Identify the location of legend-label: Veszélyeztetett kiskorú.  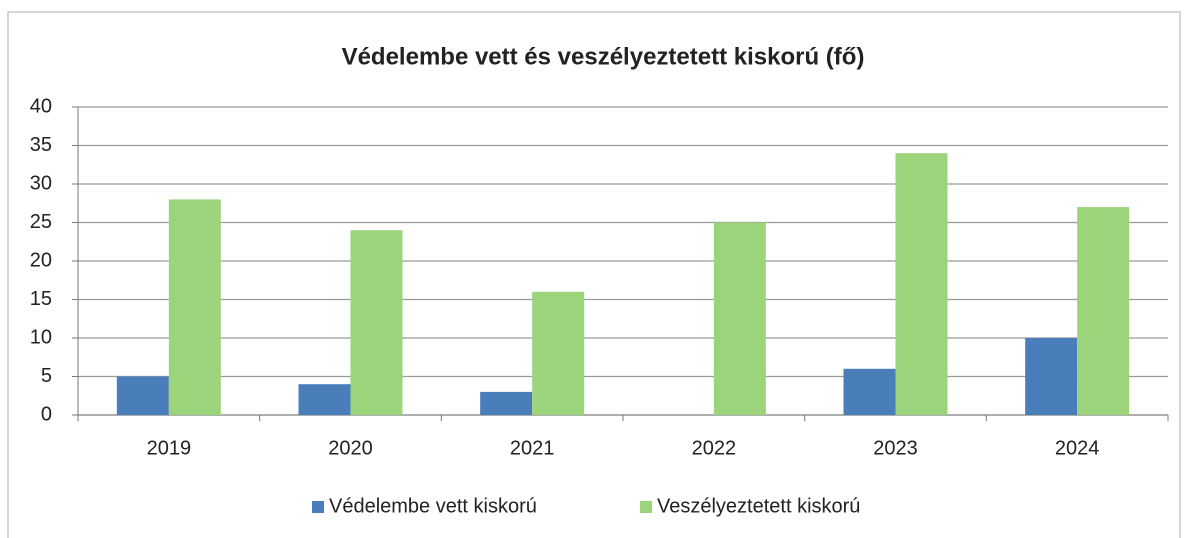
(758, 506).